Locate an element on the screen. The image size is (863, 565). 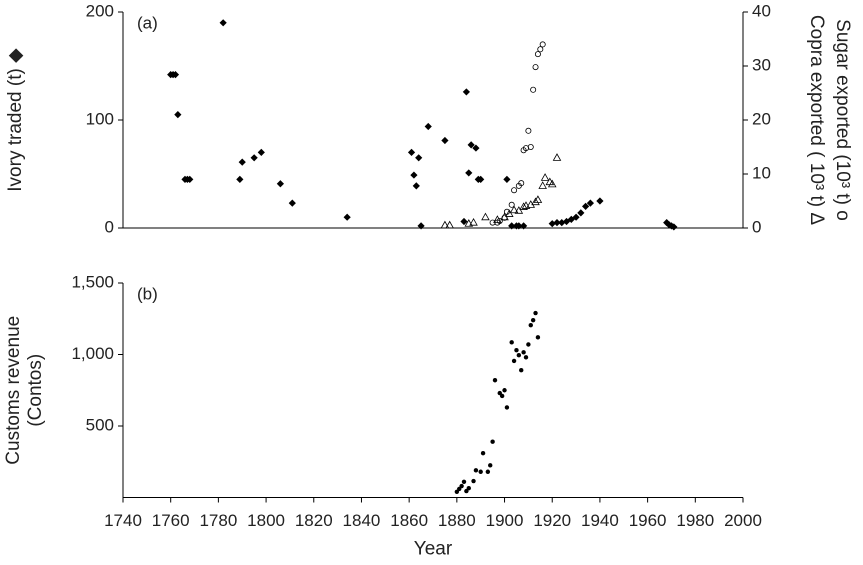
panel-label: (b) is located at coordinates (147, 293).